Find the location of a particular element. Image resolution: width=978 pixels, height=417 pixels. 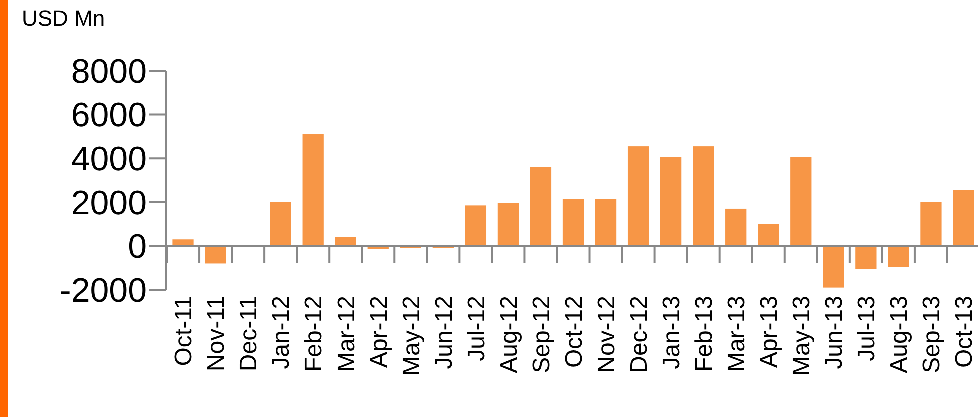

y-tick-label: 8000 is located at coordinates (109, 71).